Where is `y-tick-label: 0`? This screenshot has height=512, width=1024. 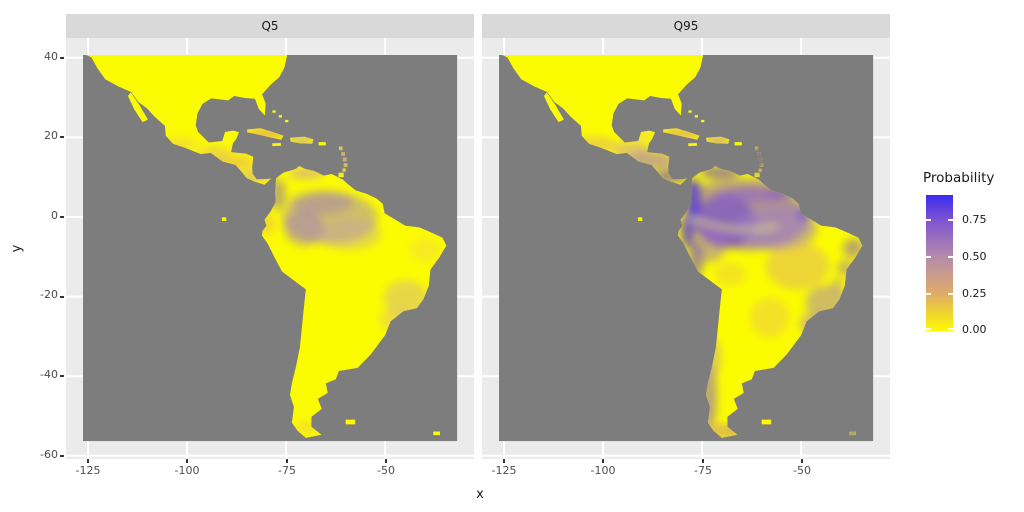 y-tick-label: 0 is located at coordinates (54, 215).